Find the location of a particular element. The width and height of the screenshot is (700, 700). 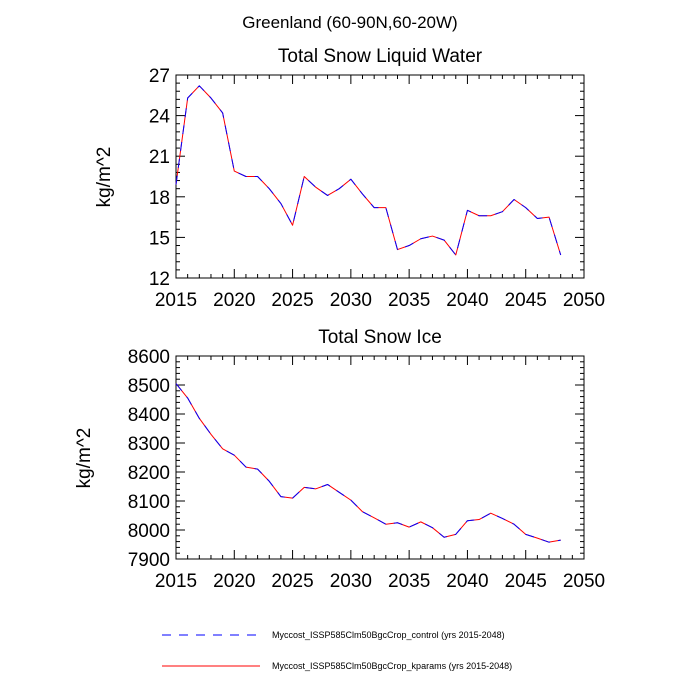

y-tick-label: 8200 is located at coordinates (149, 473).